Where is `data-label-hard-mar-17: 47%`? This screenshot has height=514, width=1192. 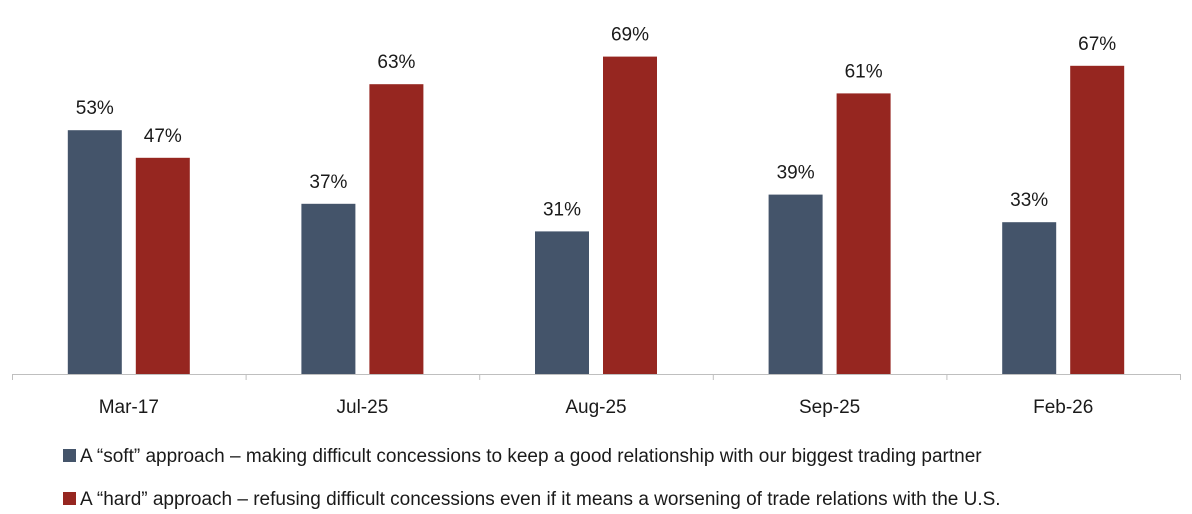 data-label-hard-mar-17: 47% is located at coordinates (163, 136).